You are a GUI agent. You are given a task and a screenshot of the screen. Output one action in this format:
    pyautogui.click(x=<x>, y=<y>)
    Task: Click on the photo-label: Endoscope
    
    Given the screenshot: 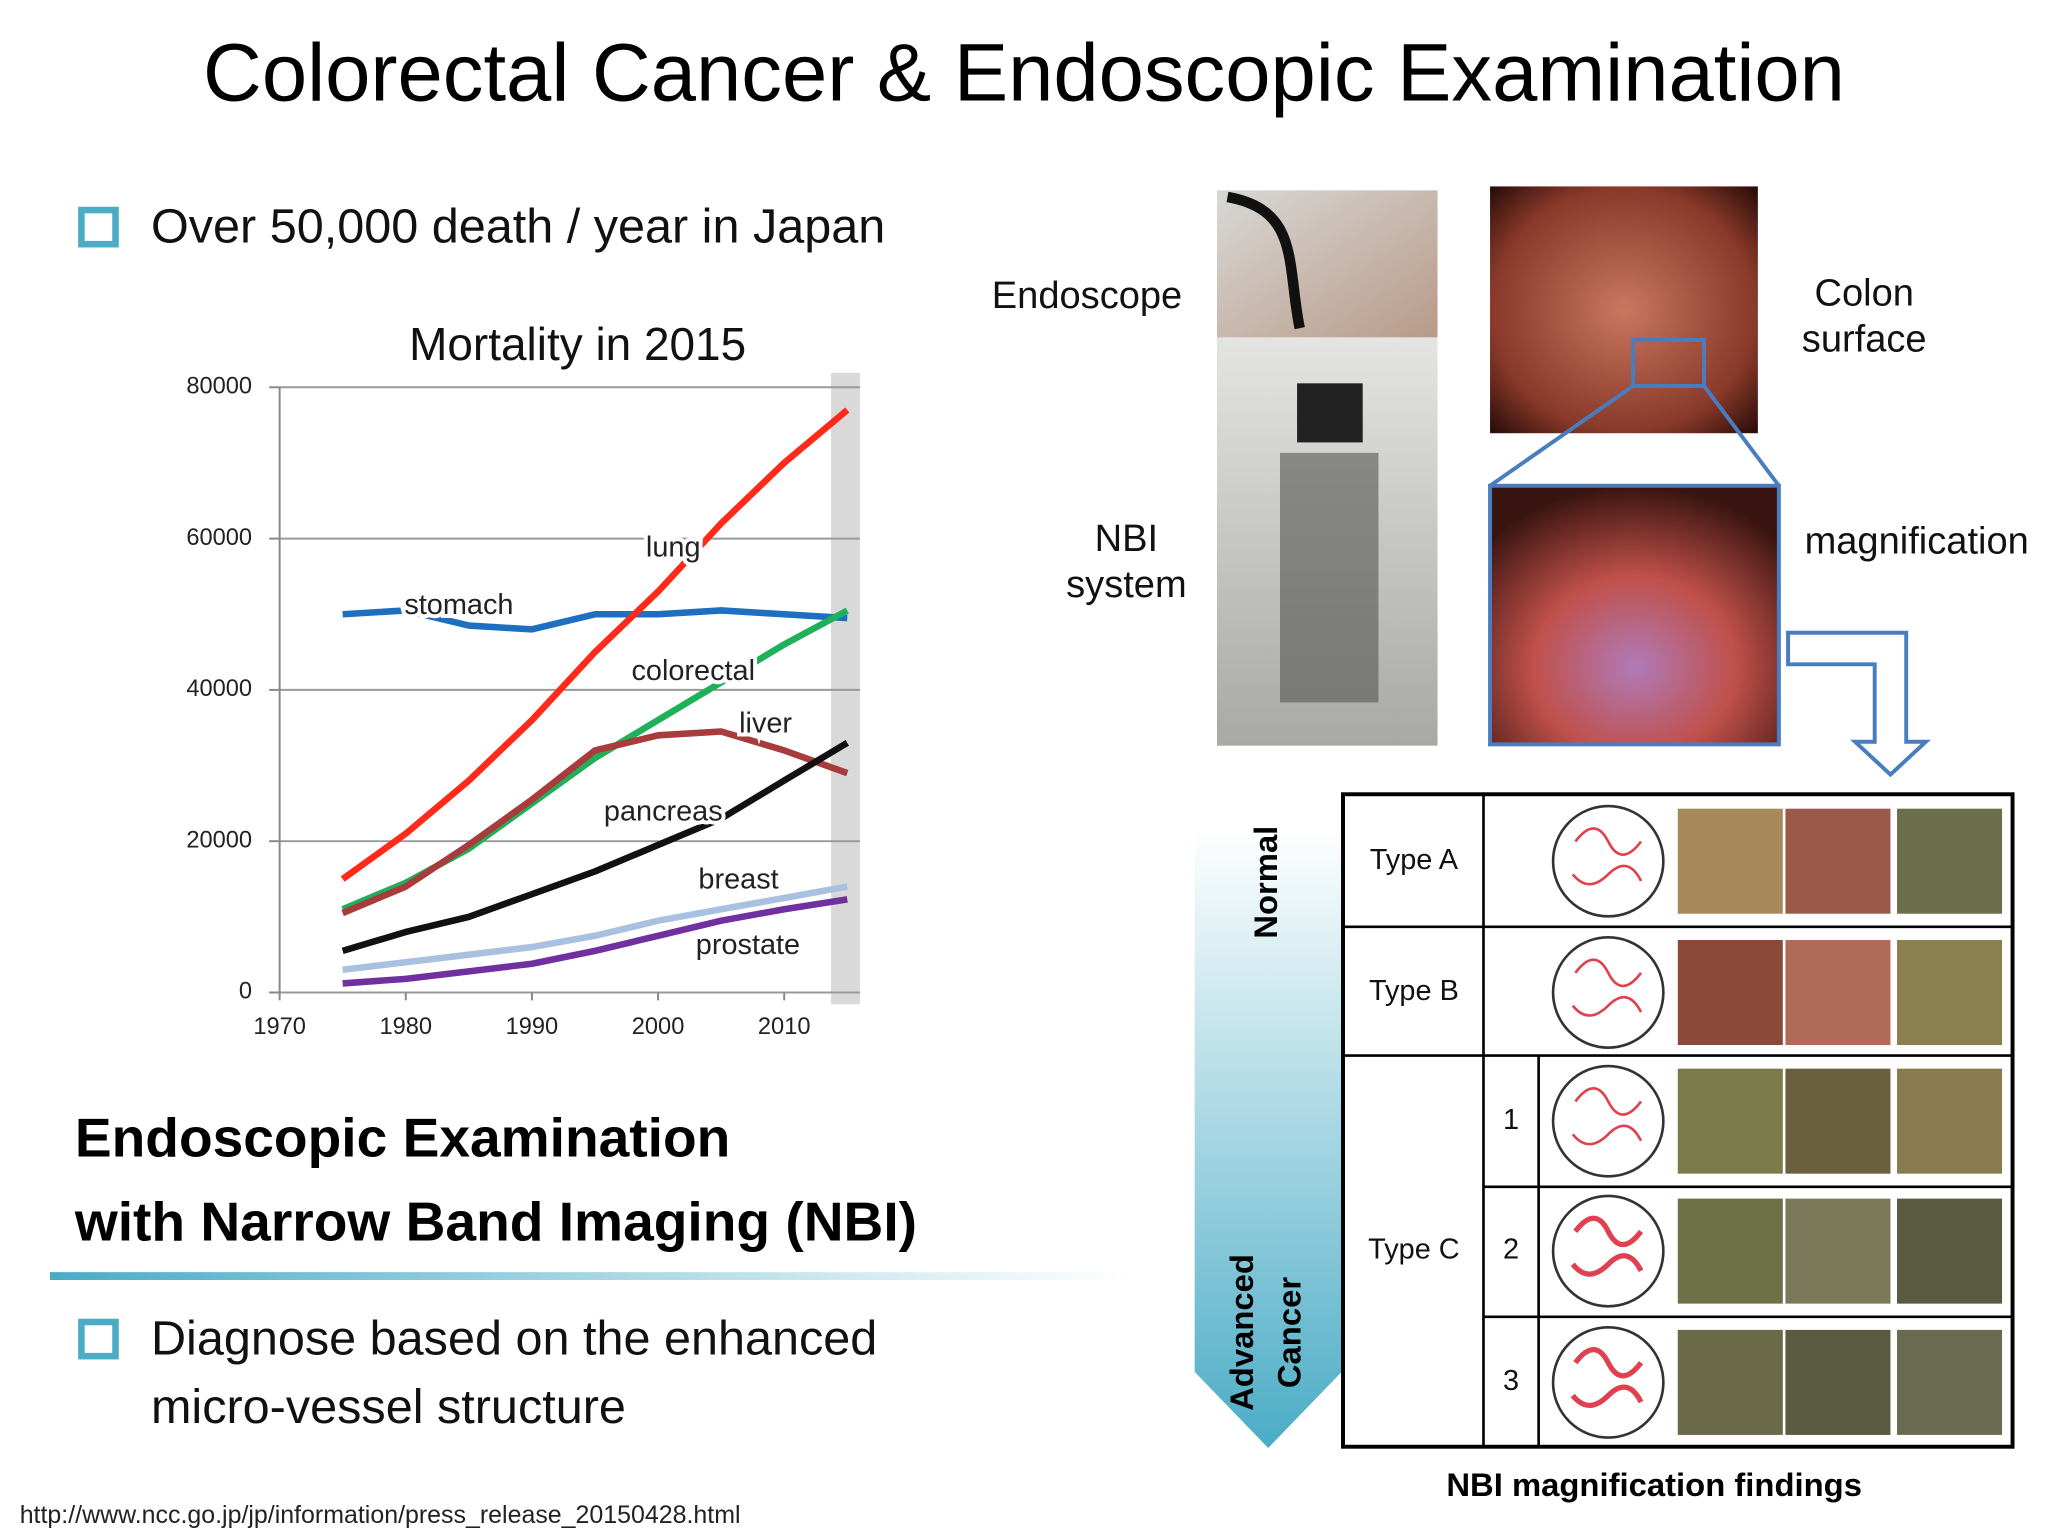 What is the action you would take?
    pyautogui.click(x=1087, y=296)
    